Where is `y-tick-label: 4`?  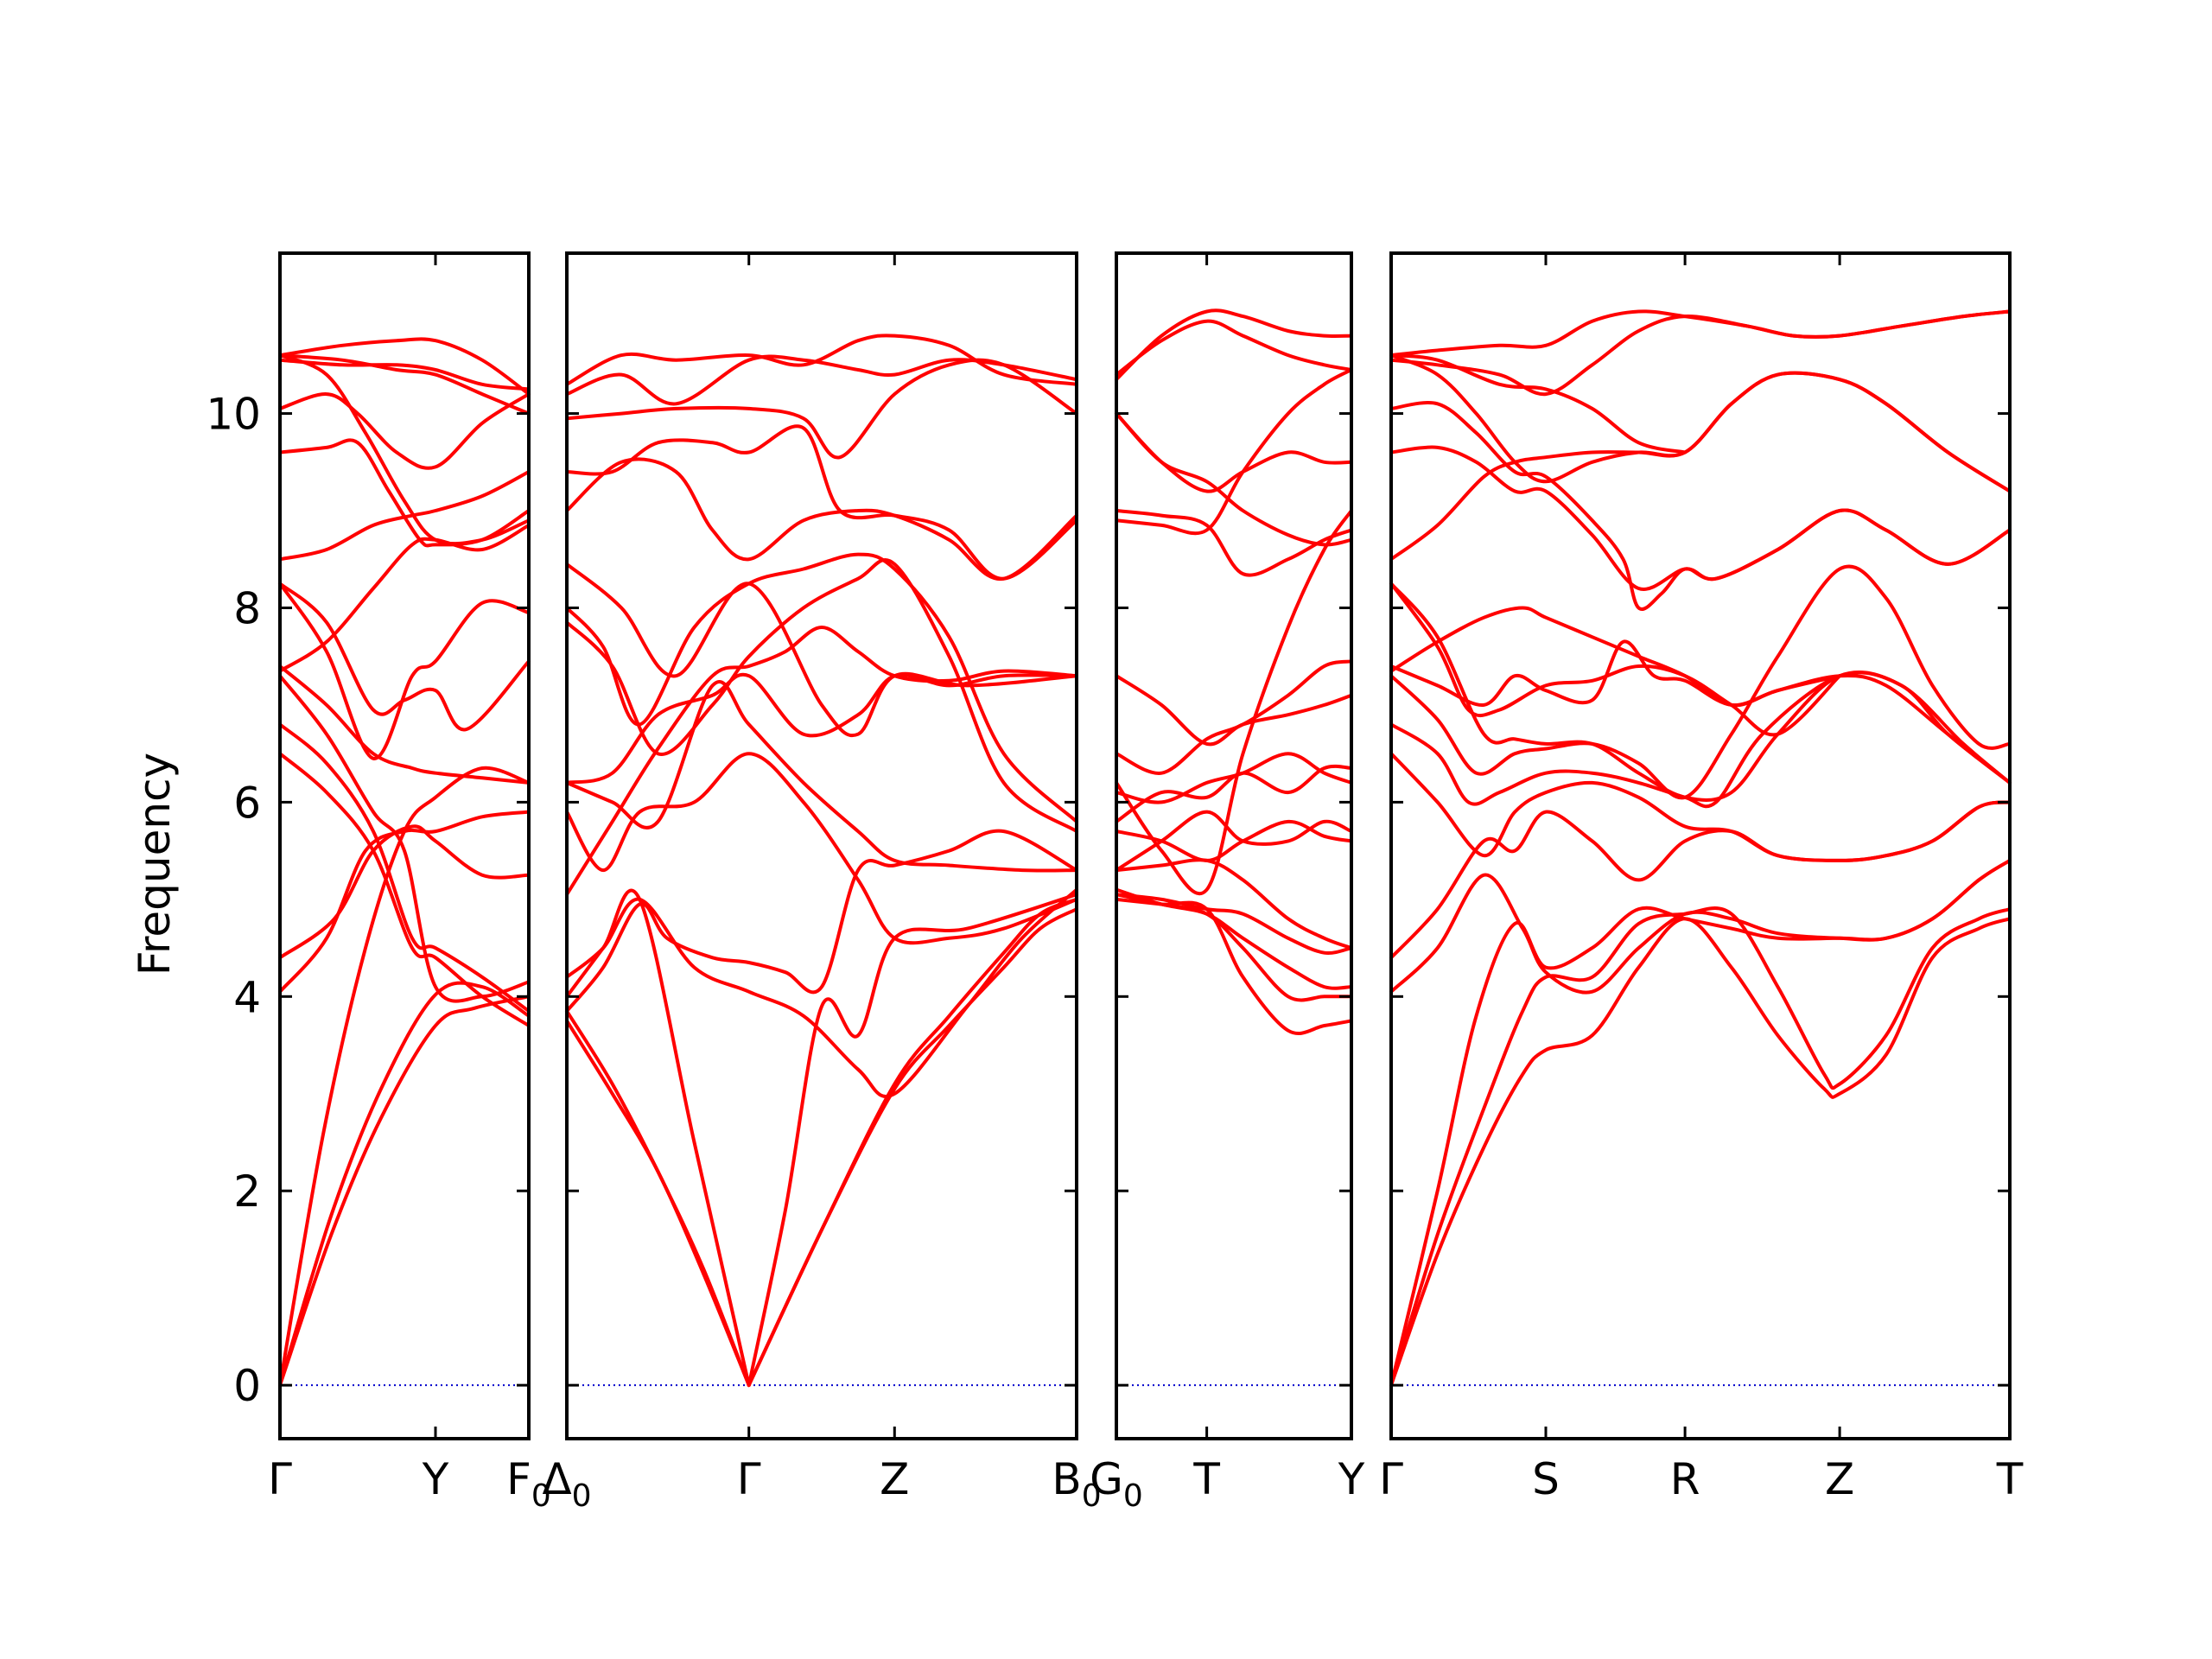
y-tick-label: 4 is located at coordinates (247, 997).